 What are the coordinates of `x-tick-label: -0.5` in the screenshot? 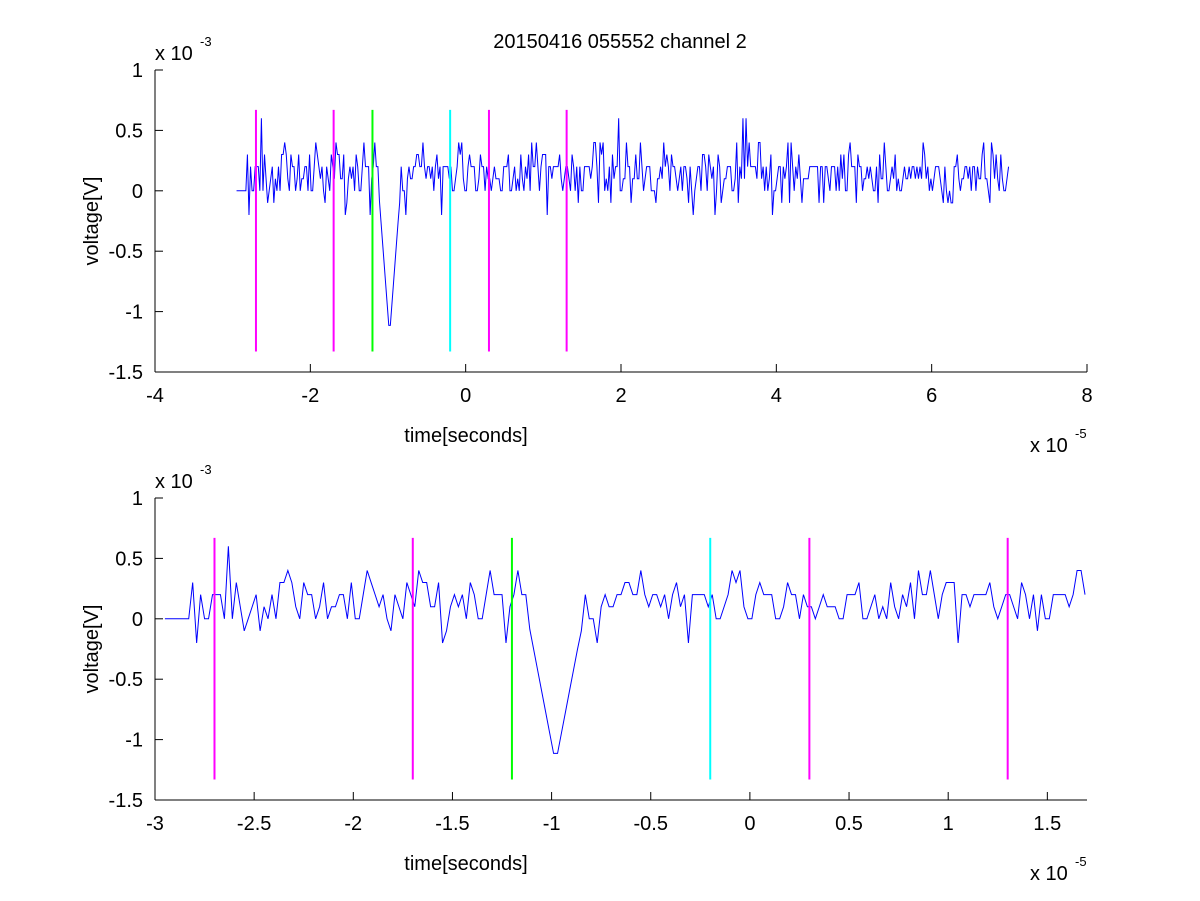 It's located at (651, 824).